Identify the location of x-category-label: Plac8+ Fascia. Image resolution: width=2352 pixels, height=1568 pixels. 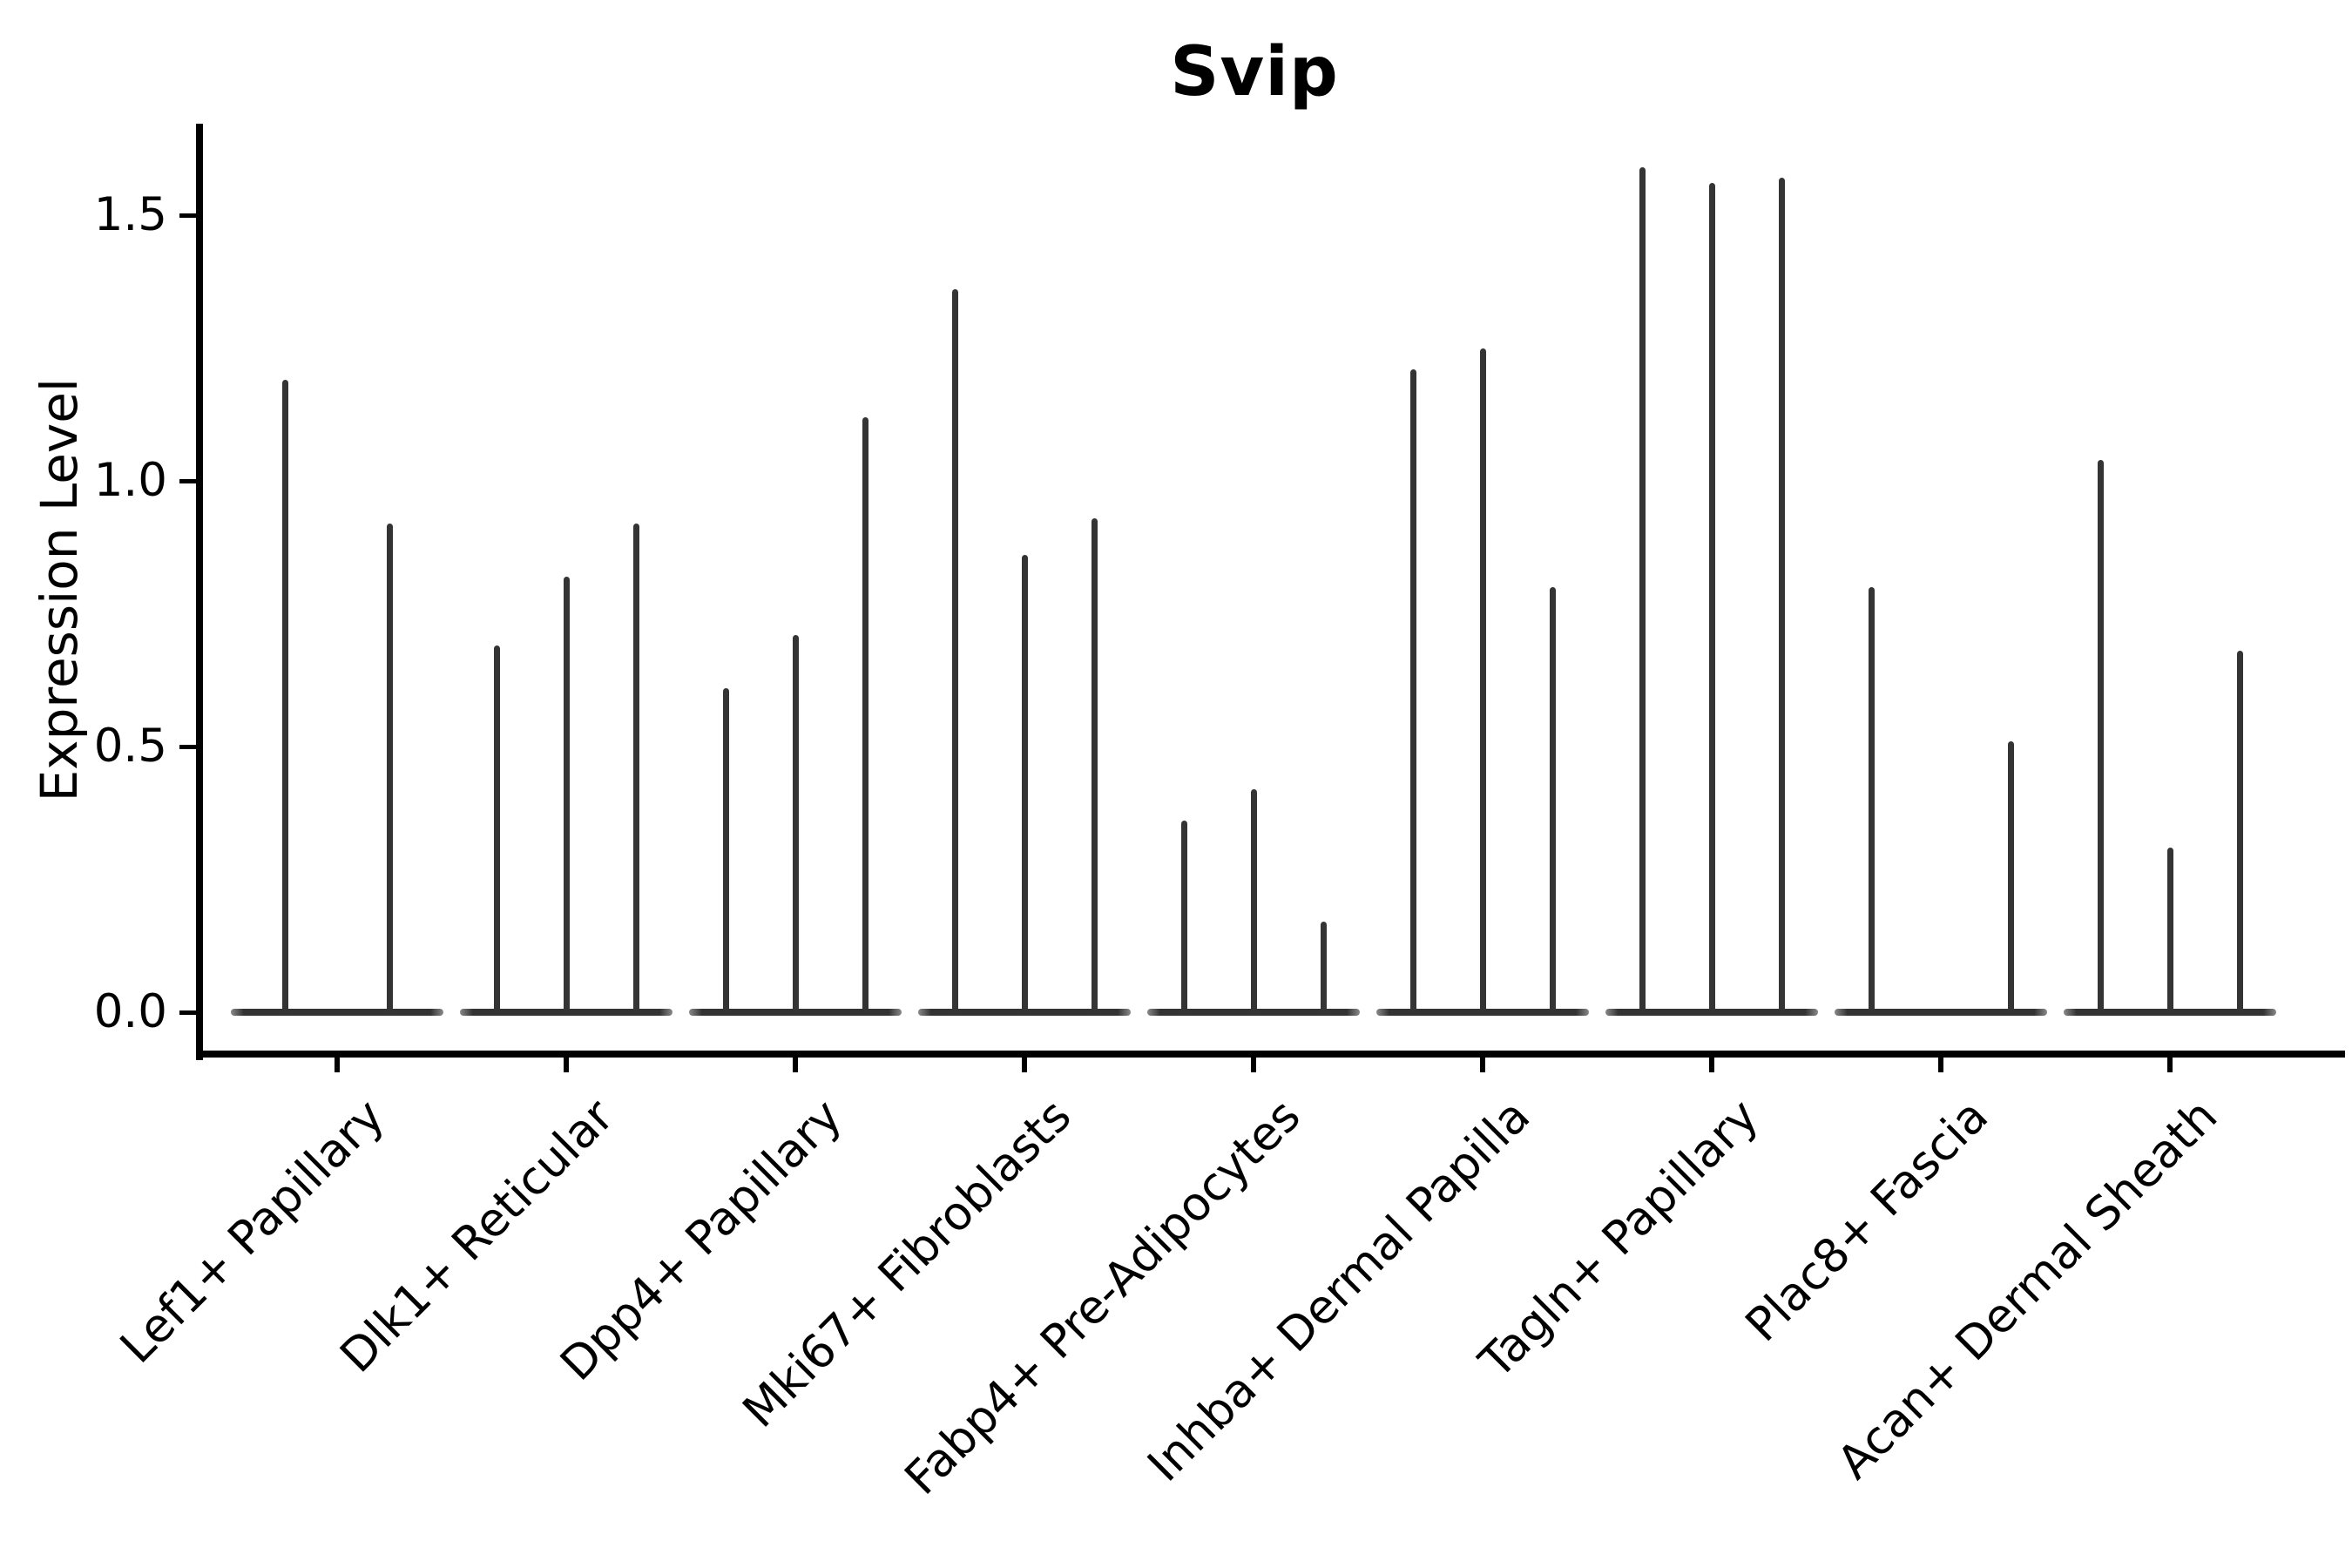
(1866, 1221).